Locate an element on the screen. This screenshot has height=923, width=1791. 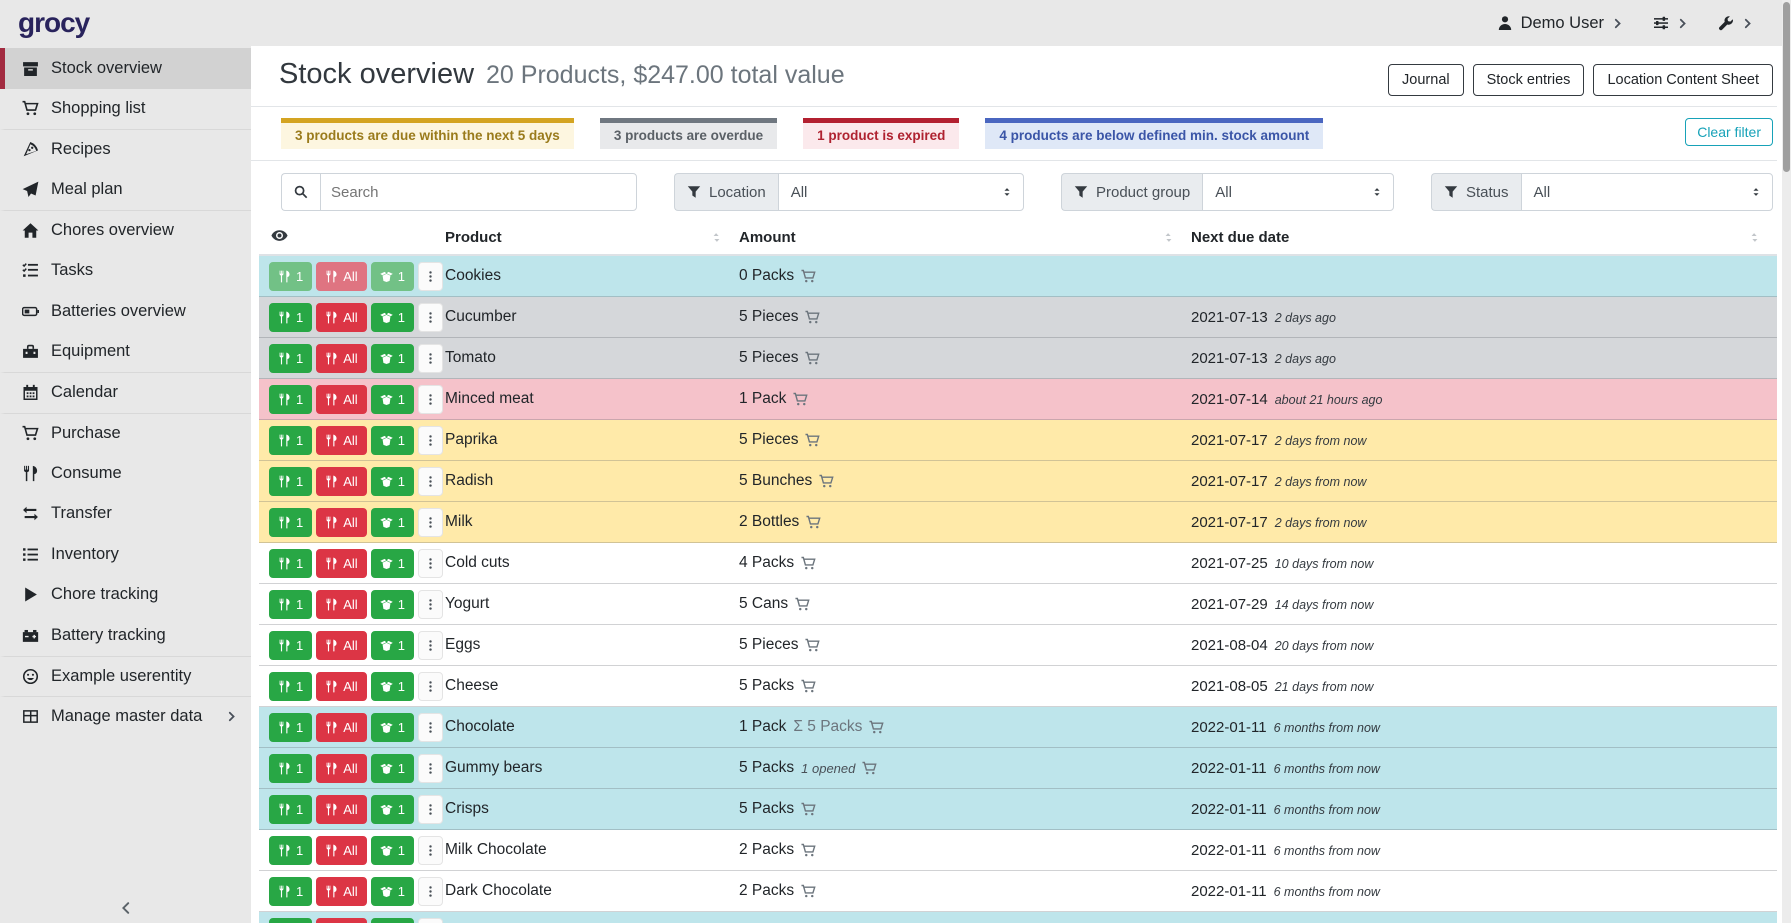
sidebar-item-chores-overview: Chores overview is located at coordinates (125, 230).